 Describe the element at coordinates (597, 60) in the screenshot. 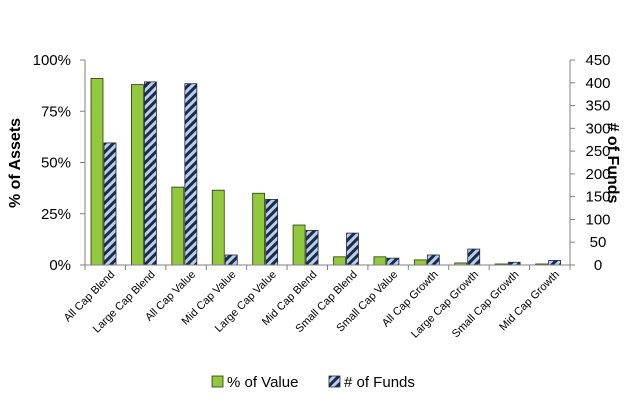

I see `right-tick-label: 450` at that location.